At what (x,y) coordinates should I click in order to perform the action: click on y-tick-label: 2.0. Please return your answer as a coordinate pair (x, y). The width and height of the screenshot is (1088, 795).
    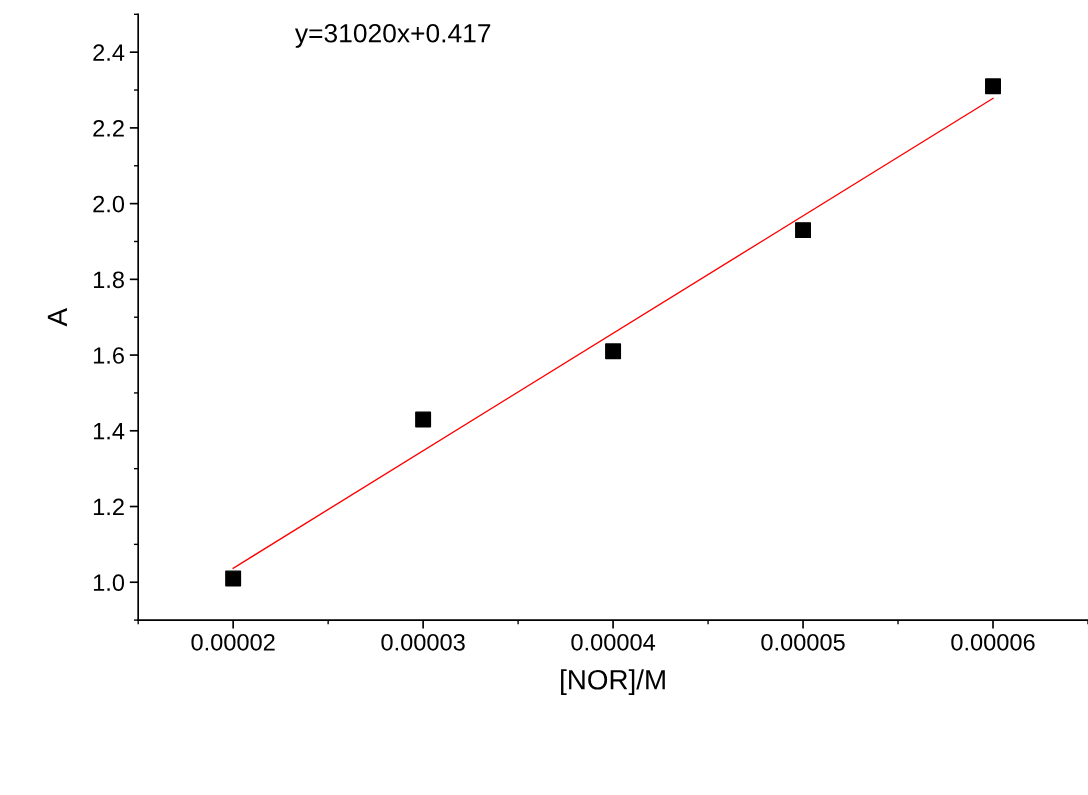
    Looking at the image, I should click on (109, 204).